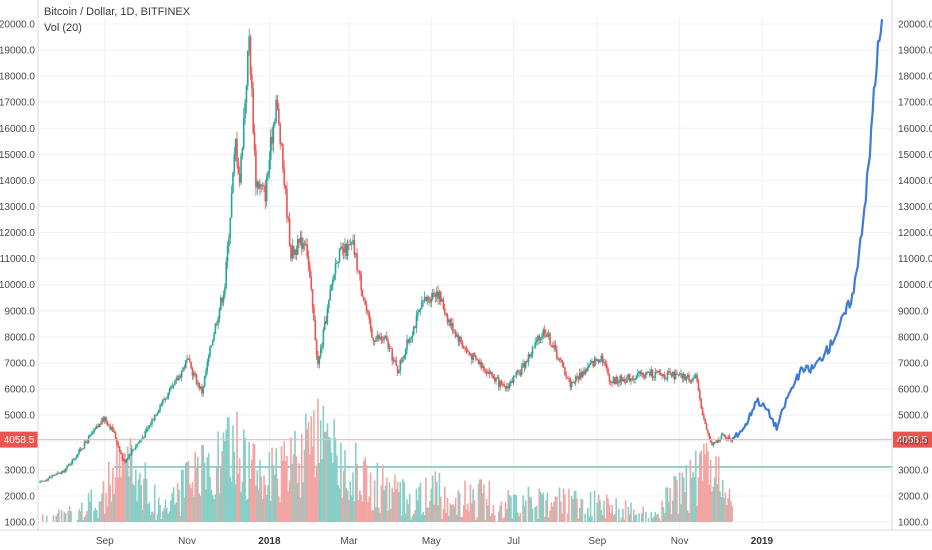 The image size is (932, 550). I want to click on y-tick-label-left: 2000.0, so click(19, 497).